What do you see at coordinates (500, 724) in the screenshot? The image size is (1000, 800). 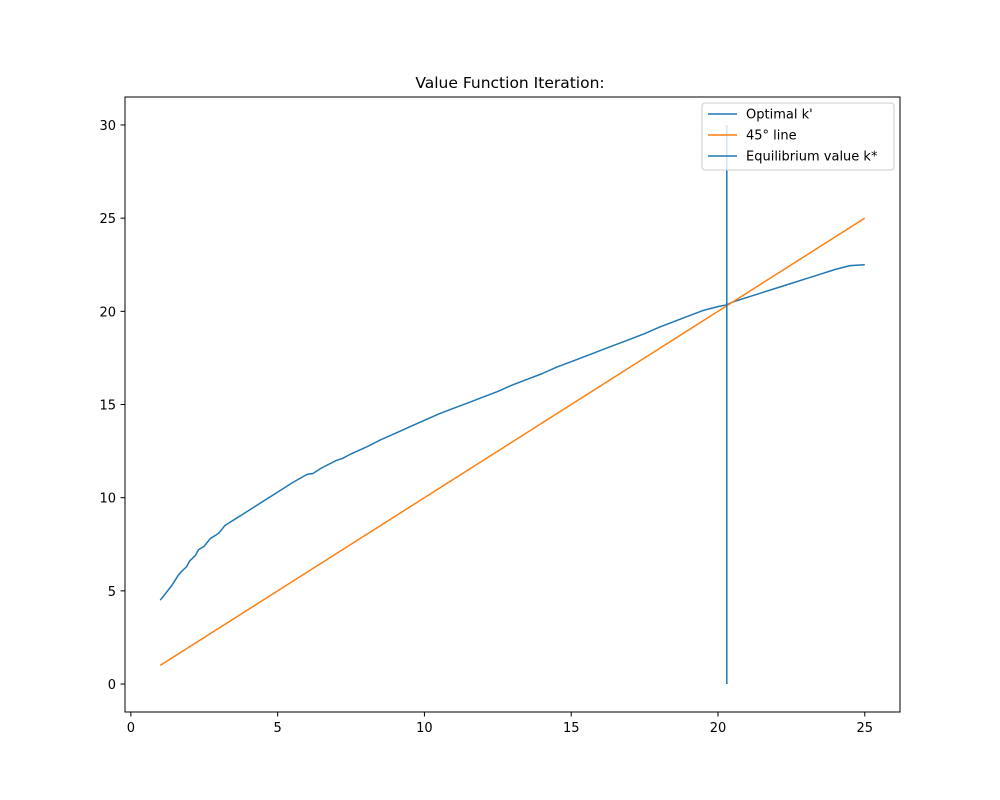 I see `x-axis: 0 5 10 15 20 25` at bounding box center [500, 724].